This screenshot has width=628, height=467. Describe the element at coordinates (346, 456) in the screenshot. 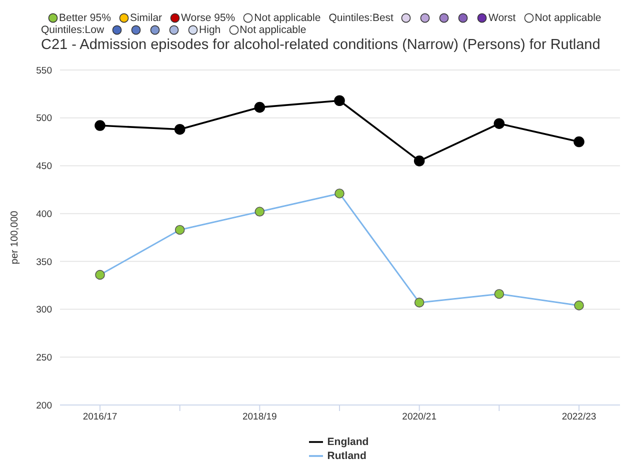

I see `legend-label: Rutland` at that location.